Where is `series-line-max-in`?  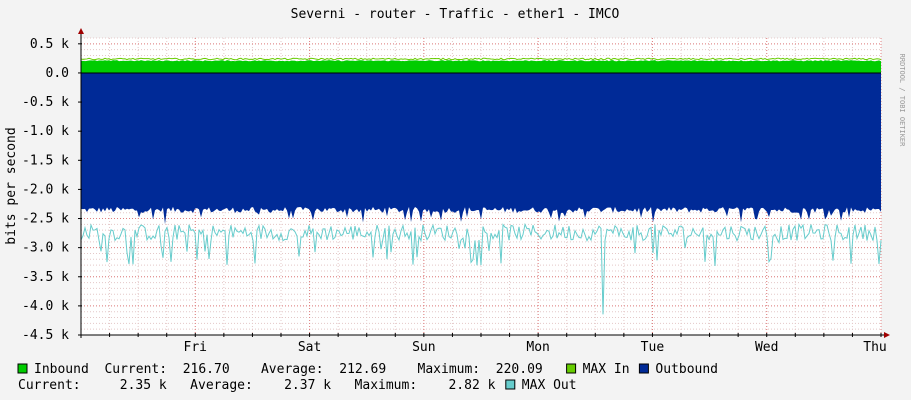
series-line-max-in is located at coordinates (481, 59).